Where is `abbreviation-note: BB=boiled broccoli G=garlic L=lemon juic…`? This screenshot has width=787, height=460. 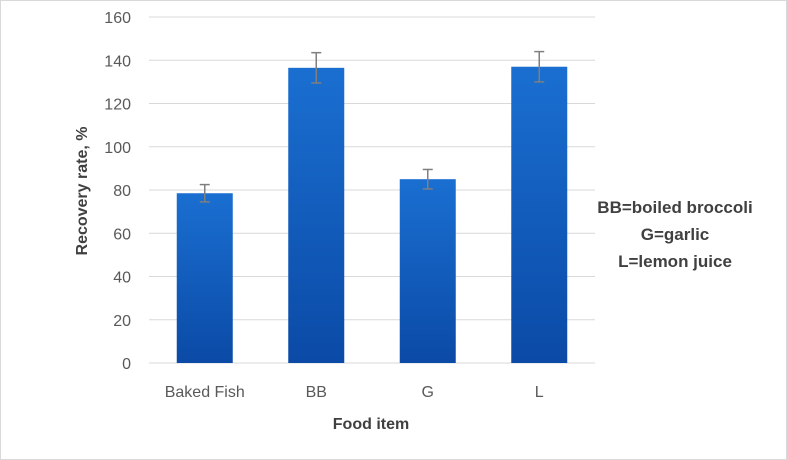
abbreviation-note: BB=boiled broccoli G=garlic L=lemon juic… is located at coordinates (674, 234).